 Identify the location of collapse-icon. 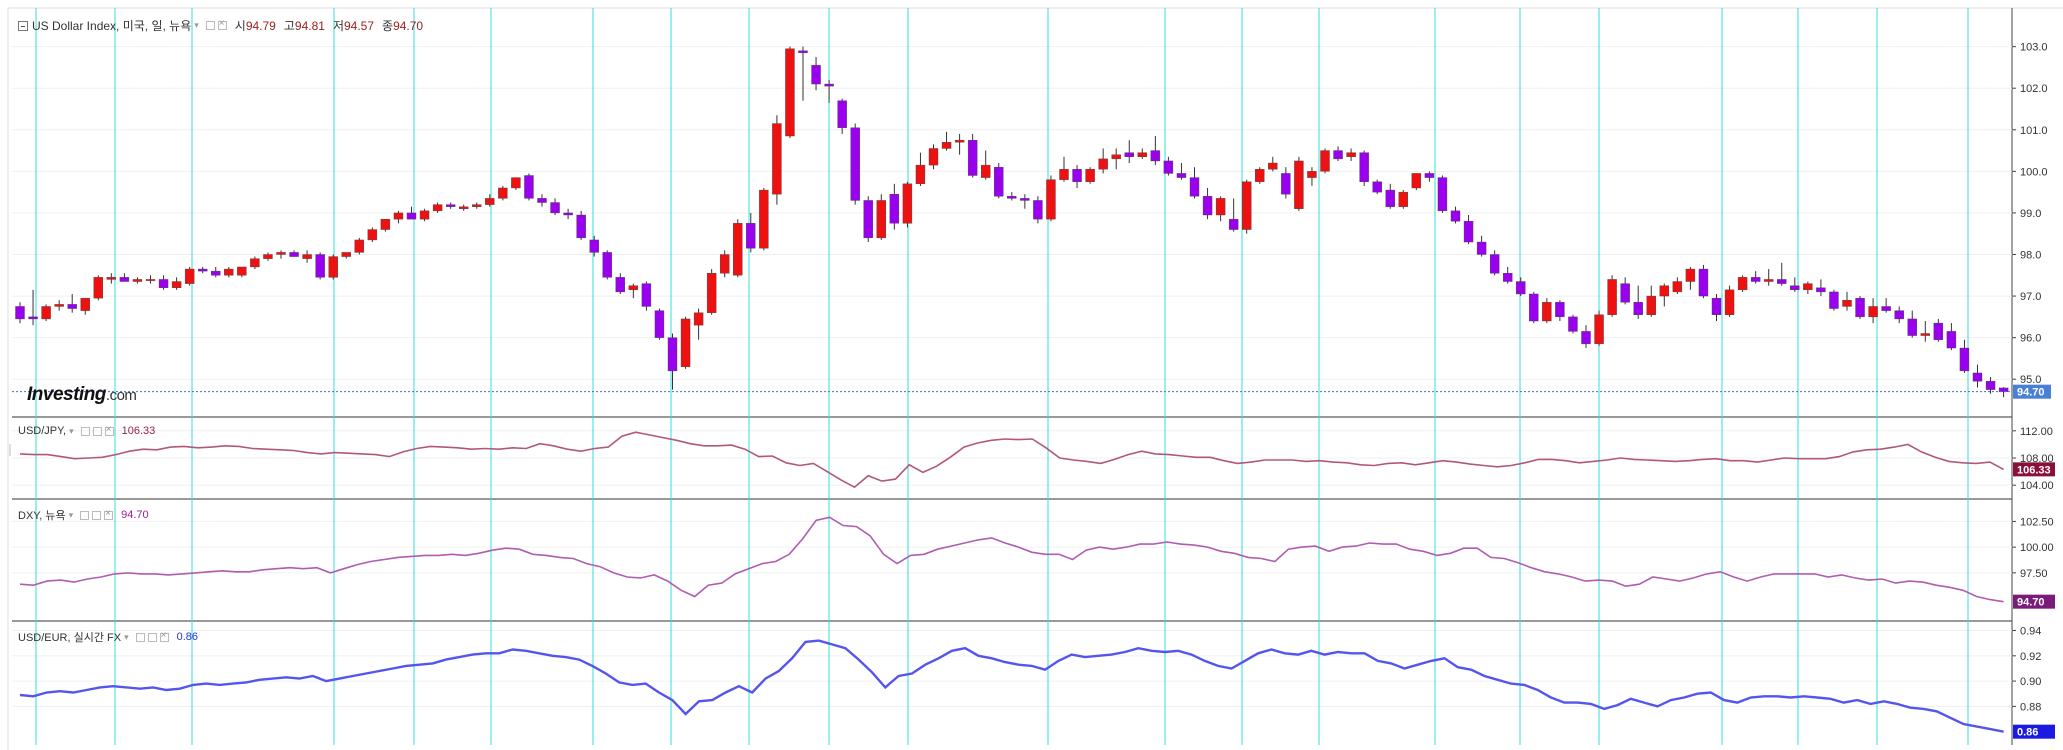
(23, 25).